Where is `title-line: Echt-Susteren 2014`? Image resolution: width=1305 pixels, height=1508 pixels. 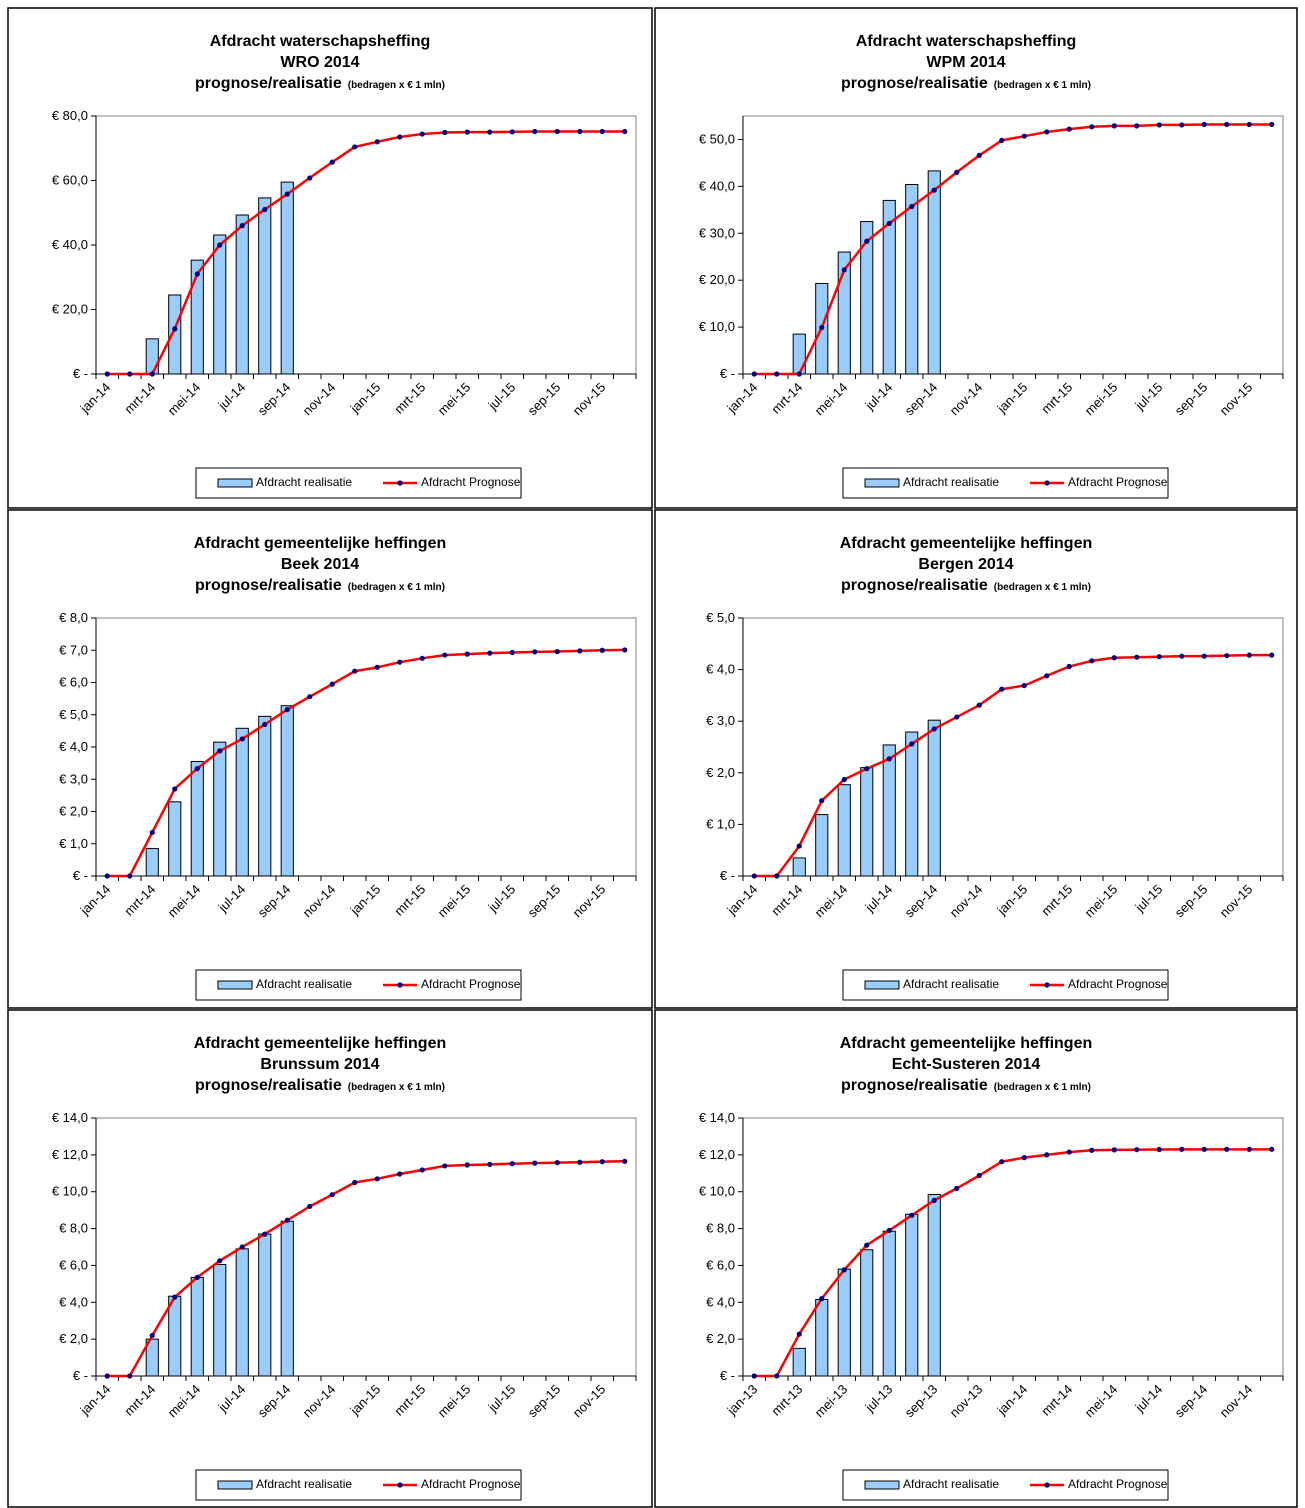
title-line: Echt-Susteren 2014 is located at coordinates (966, 1064).